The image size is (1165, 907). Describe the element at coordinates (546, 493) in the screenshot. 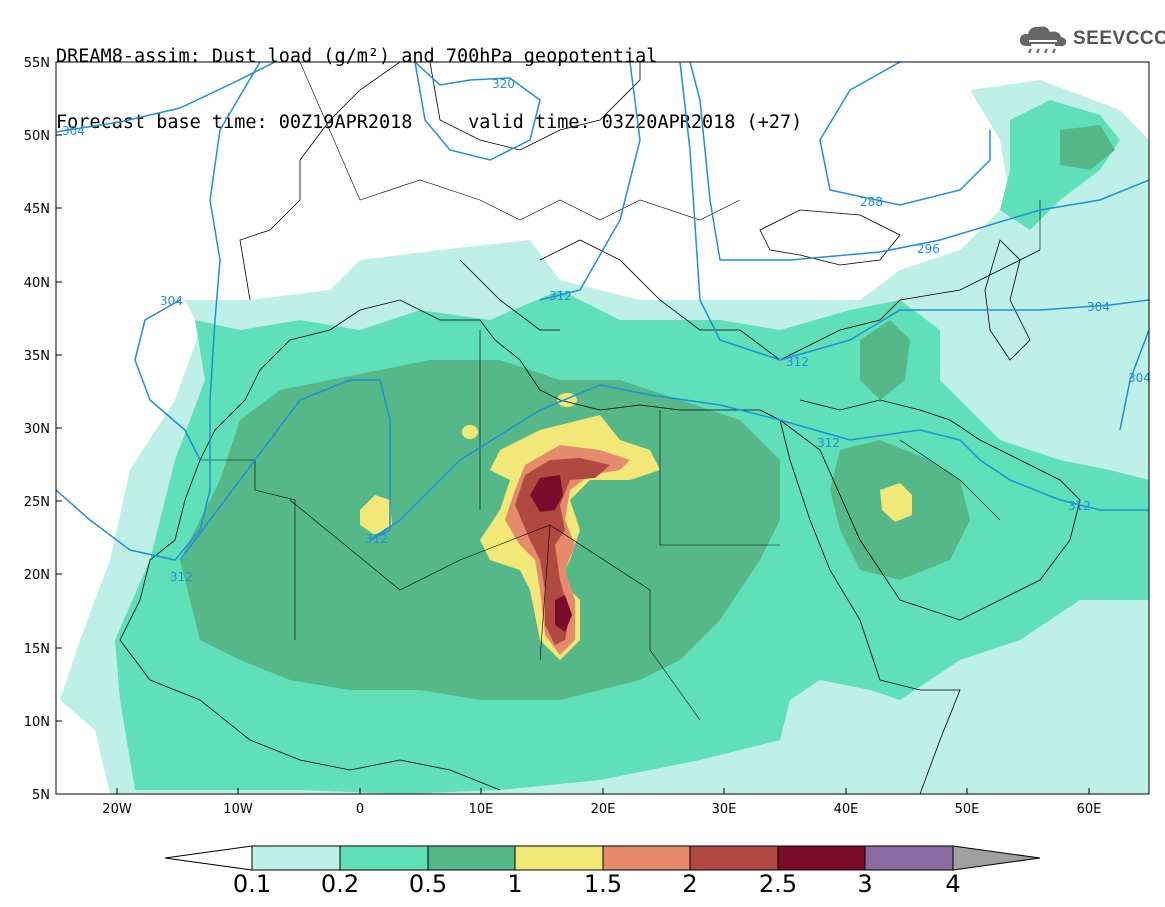

I see `dust-level-2.5` at that location.